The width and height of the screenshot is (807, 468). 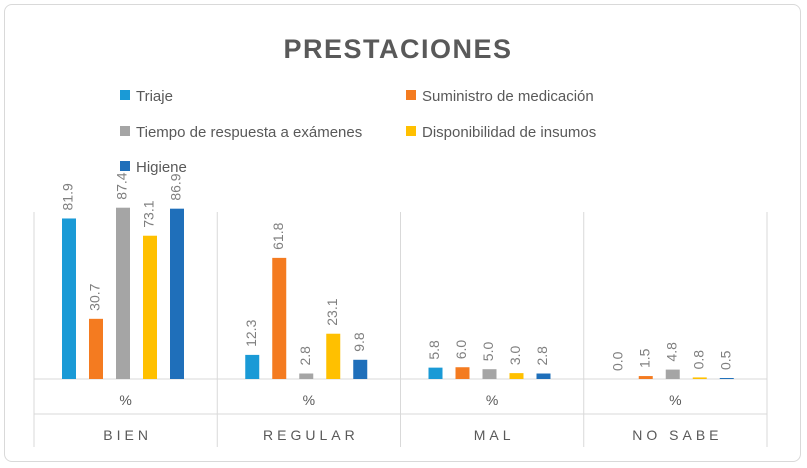 What do you see at coordinates (127, 435) in the screenshot?
I see `x-tick-label-bien: BIEN` at bounding box center [127, 435].